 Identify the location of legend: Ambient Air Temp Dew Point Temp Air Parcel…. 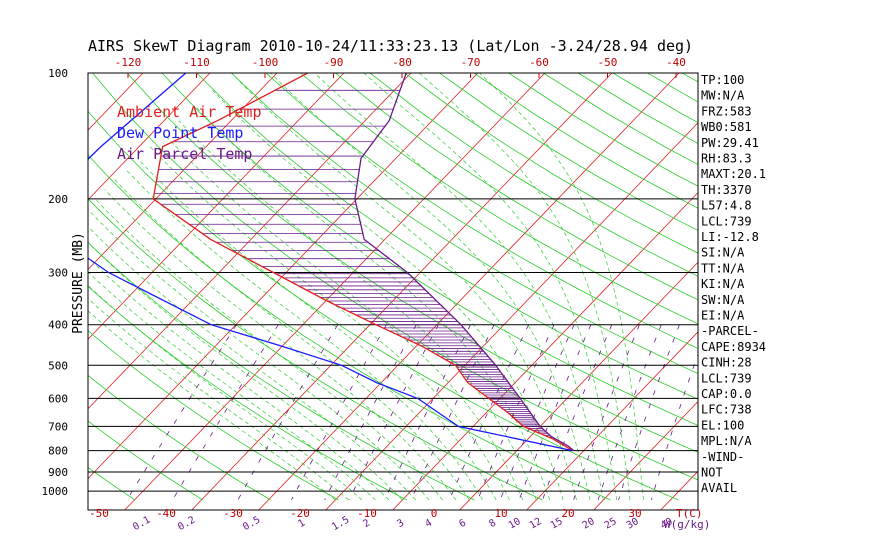
(189, 133).